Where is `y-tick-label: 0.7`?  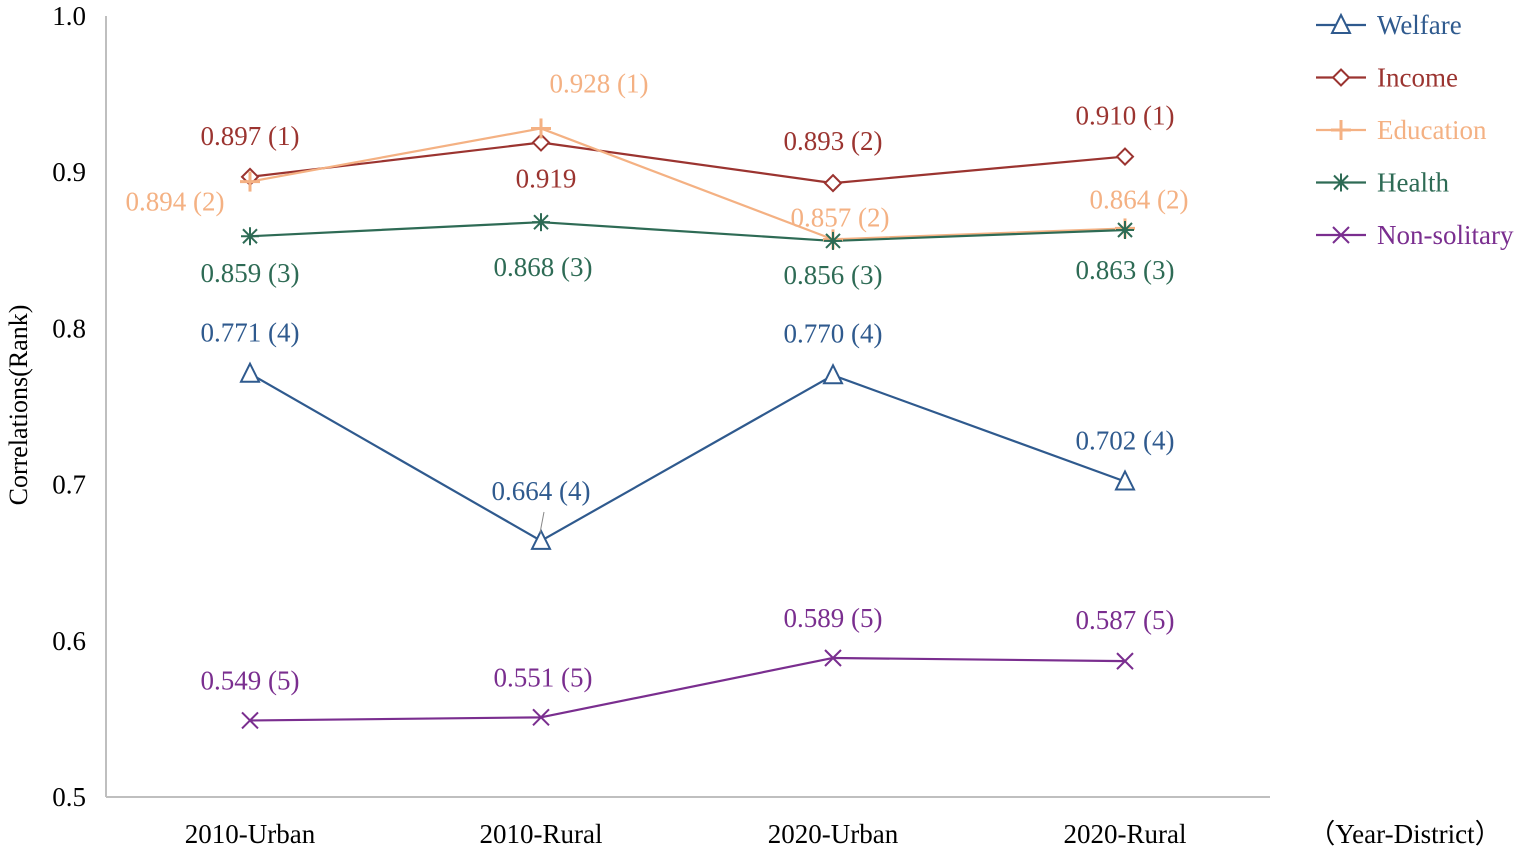 y-tick-label: 0.7 is located at coordinates (69, 485).